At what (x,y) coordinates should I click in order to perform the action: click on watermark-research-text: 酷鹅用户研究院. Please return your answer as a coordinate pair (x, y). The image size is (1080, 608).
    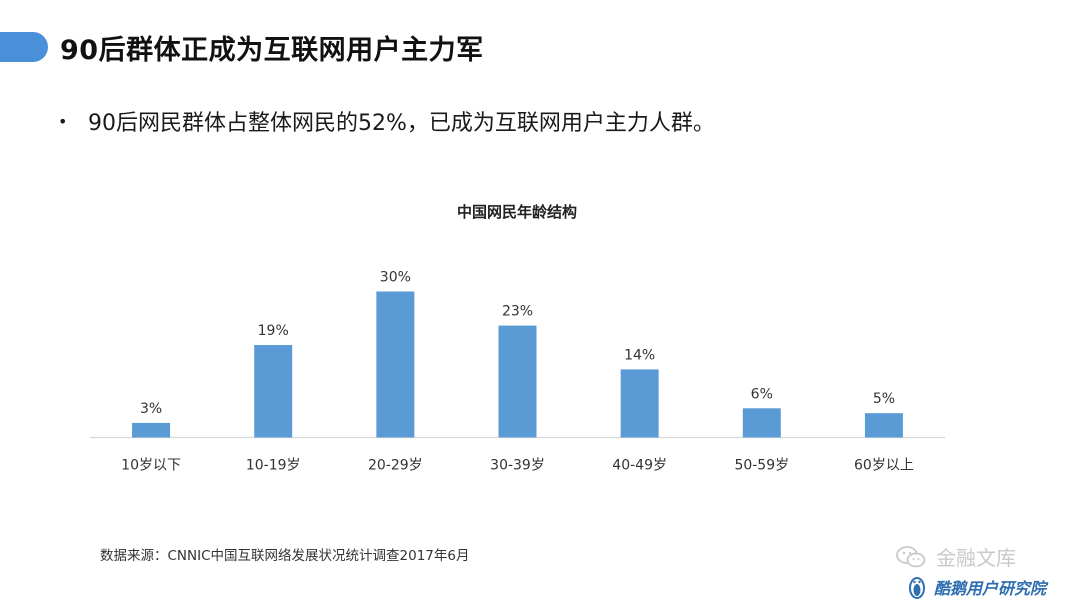
    Looking at the image, I should click on (990, 588).